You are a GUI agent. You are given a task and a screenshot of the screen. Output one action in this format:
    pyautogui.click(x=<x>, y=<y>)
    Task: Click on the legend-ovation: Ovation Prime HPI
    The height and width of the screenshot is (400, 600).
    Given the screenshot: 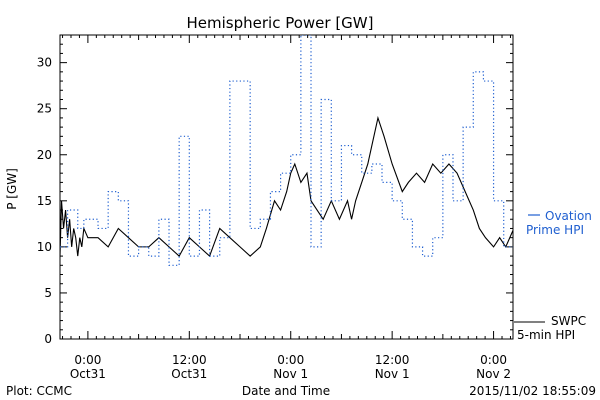 What is the action you would take?
    pyautogui.click(x=559, y=223)
    